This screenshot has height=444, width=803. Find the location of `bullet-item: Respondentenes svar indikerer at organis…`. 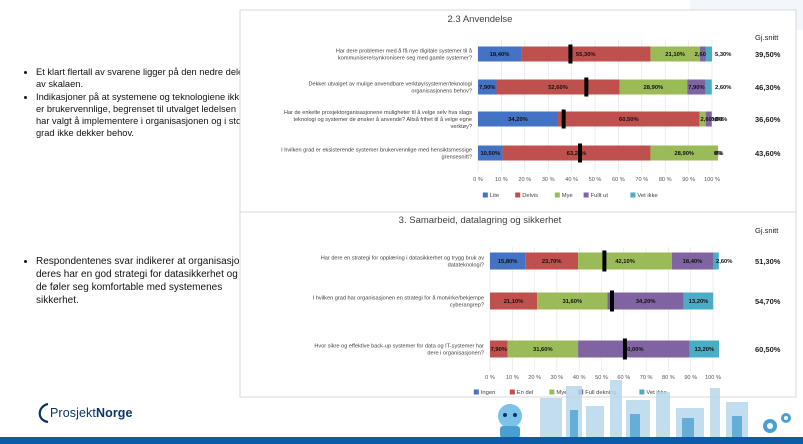

bullet-item: Respondentenes svar indikerer at organis… is located at coordinates (148, 281).